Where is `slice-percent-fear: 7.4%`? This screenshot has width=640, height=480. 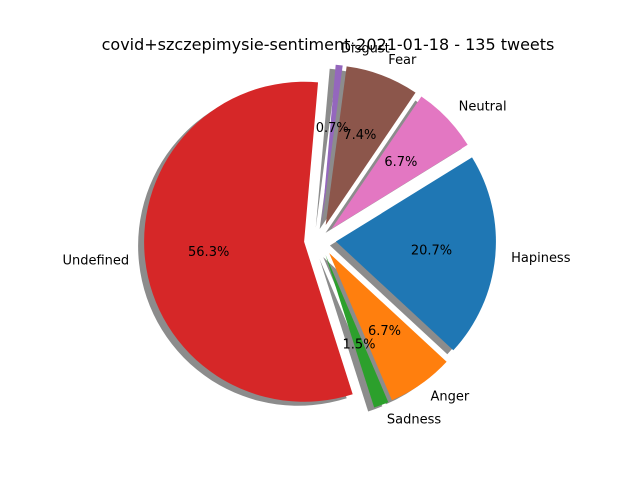 slice-percent-fear: 7.4% is located at coordinates (359, 135).